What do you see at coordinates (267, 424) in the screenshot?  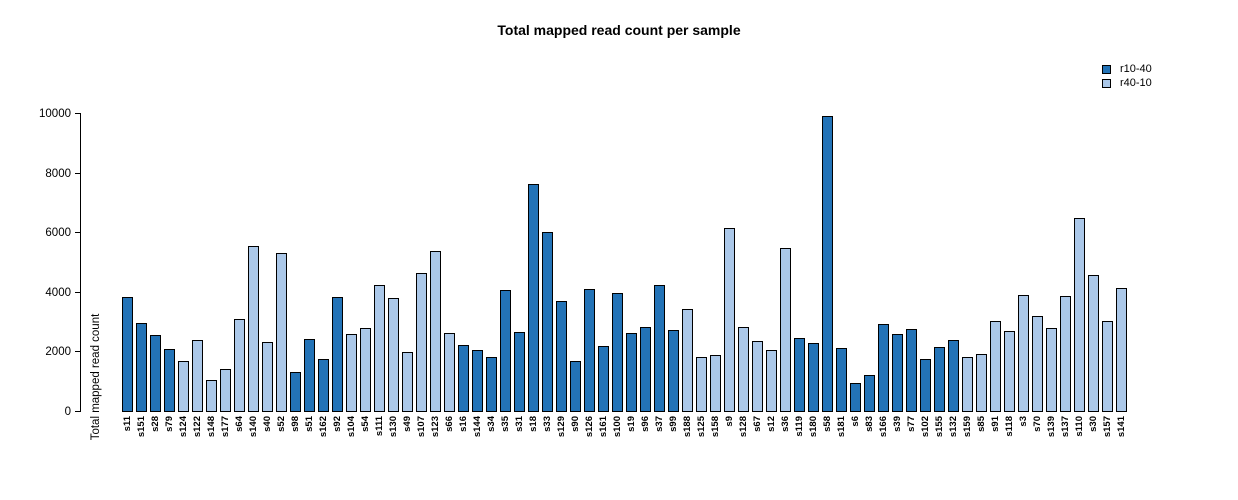 I see `x-tick-label: s40` at bounding box center [267, 424].